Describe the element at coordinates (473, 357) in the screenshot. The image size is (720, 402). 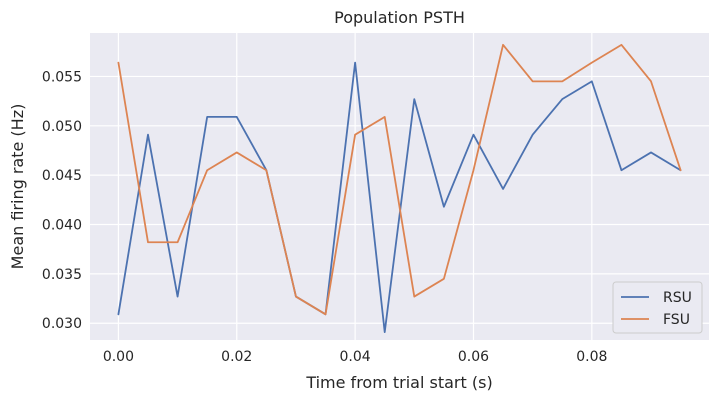
I see `x-tick-label: 0.06` at that location.